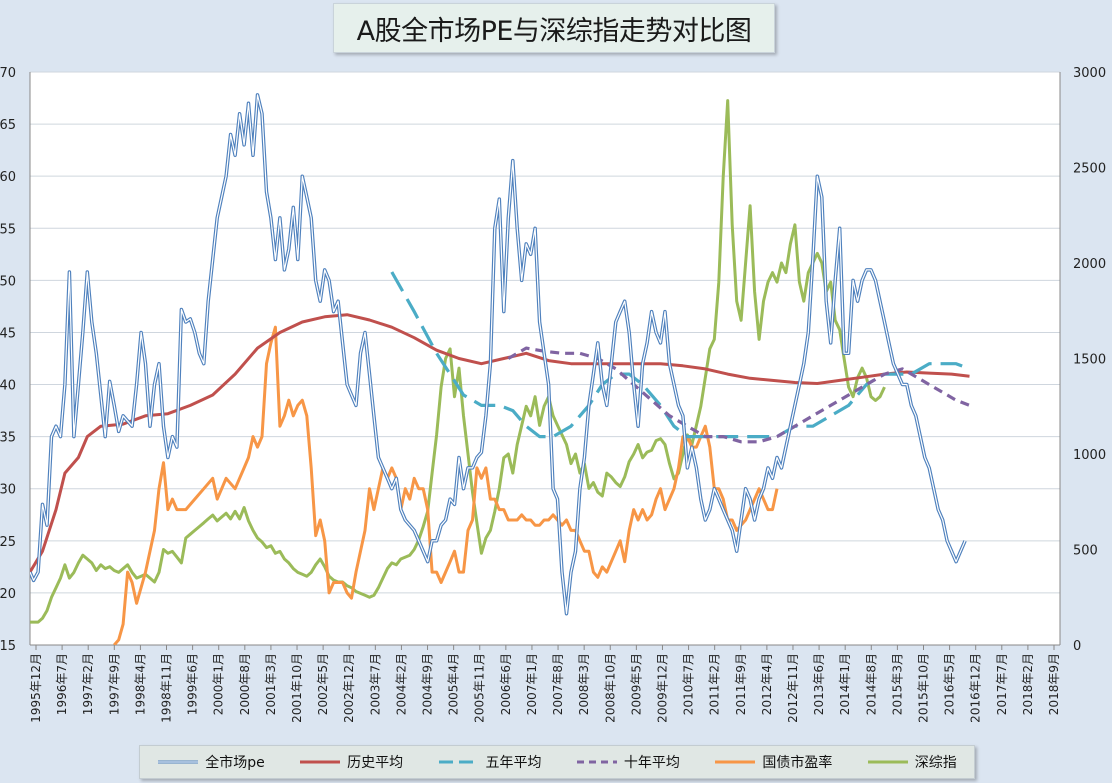 The width and height of the screenshot is (1112, 783). Describe the element at coordinates (8, 177) in the screenshot. I see `left-axis-tick-label: 60` at that location.